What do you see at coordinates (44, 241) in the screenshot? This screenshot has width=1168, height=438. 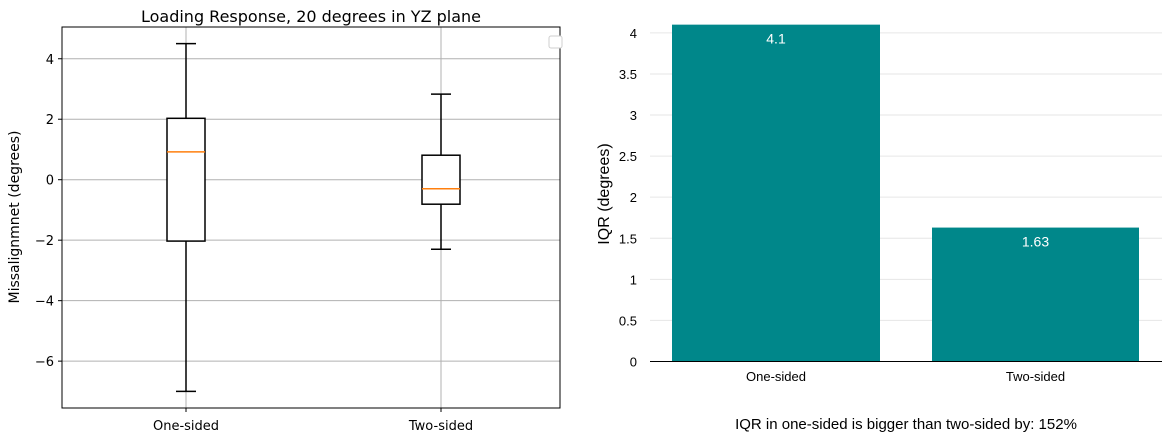 I see `box-y-tick-label: −2` at bounding box center [44, 241].